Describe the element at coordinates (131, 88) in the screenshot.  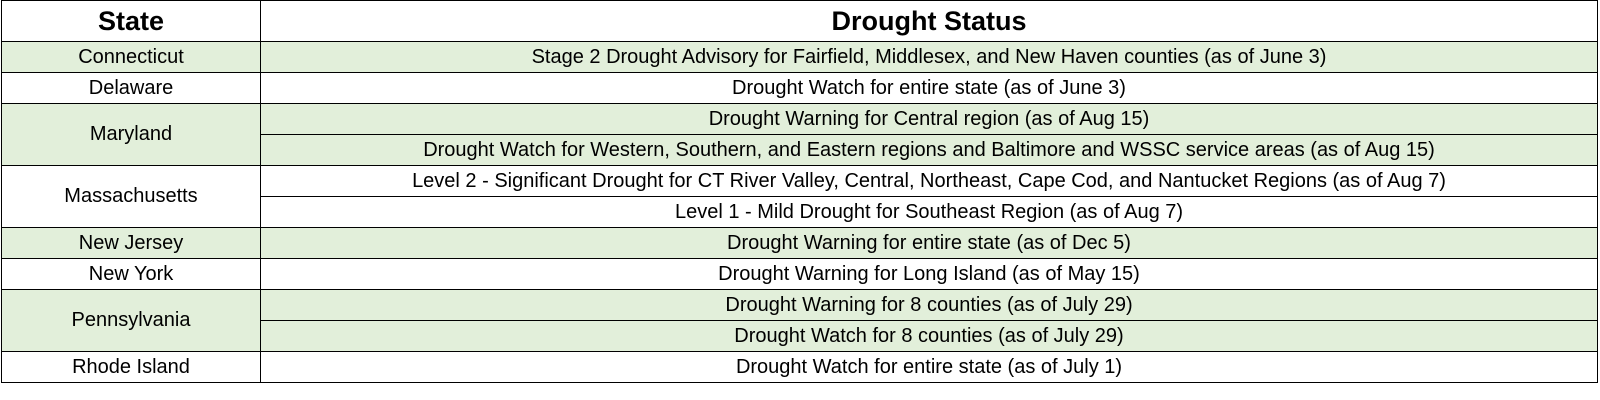
I see `state-cell: Delaware` at that location.